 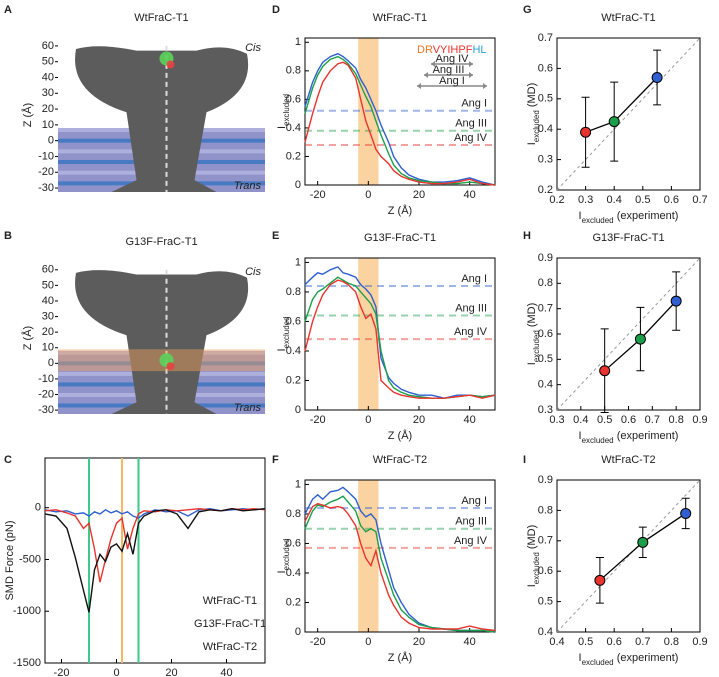 I want to click on sequence-part: DR, so click(x=425, y=50).